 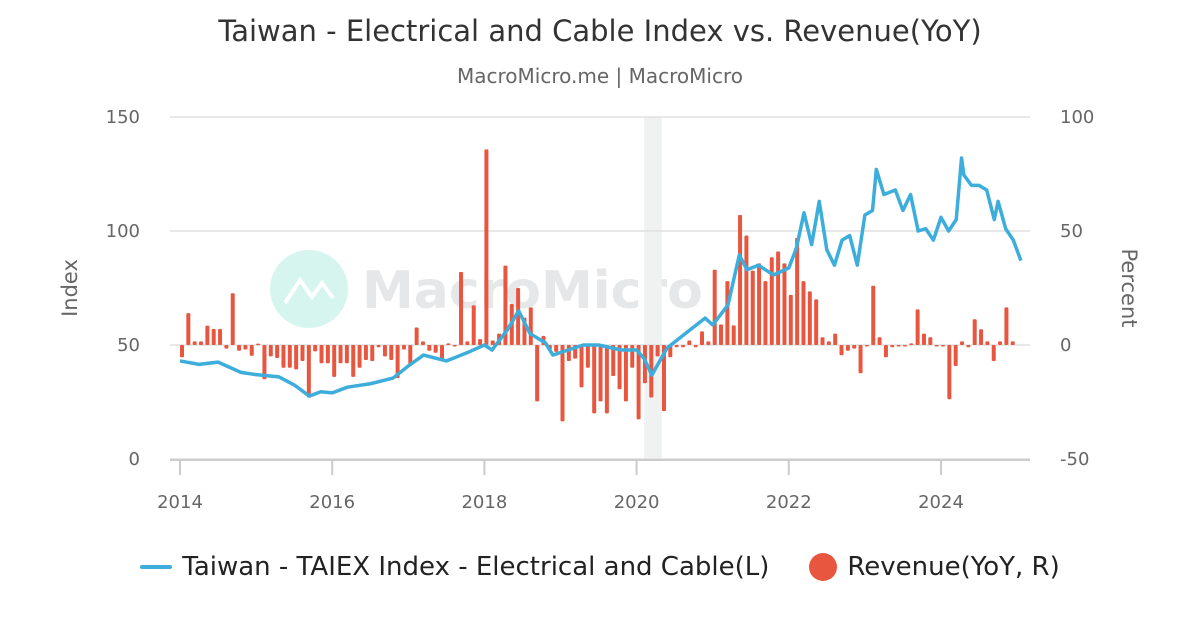 What do you see at coordinates (1129, 287) in the screenshot?
I see `right-axis-title: Percent` at bounding box center [1129, 287].